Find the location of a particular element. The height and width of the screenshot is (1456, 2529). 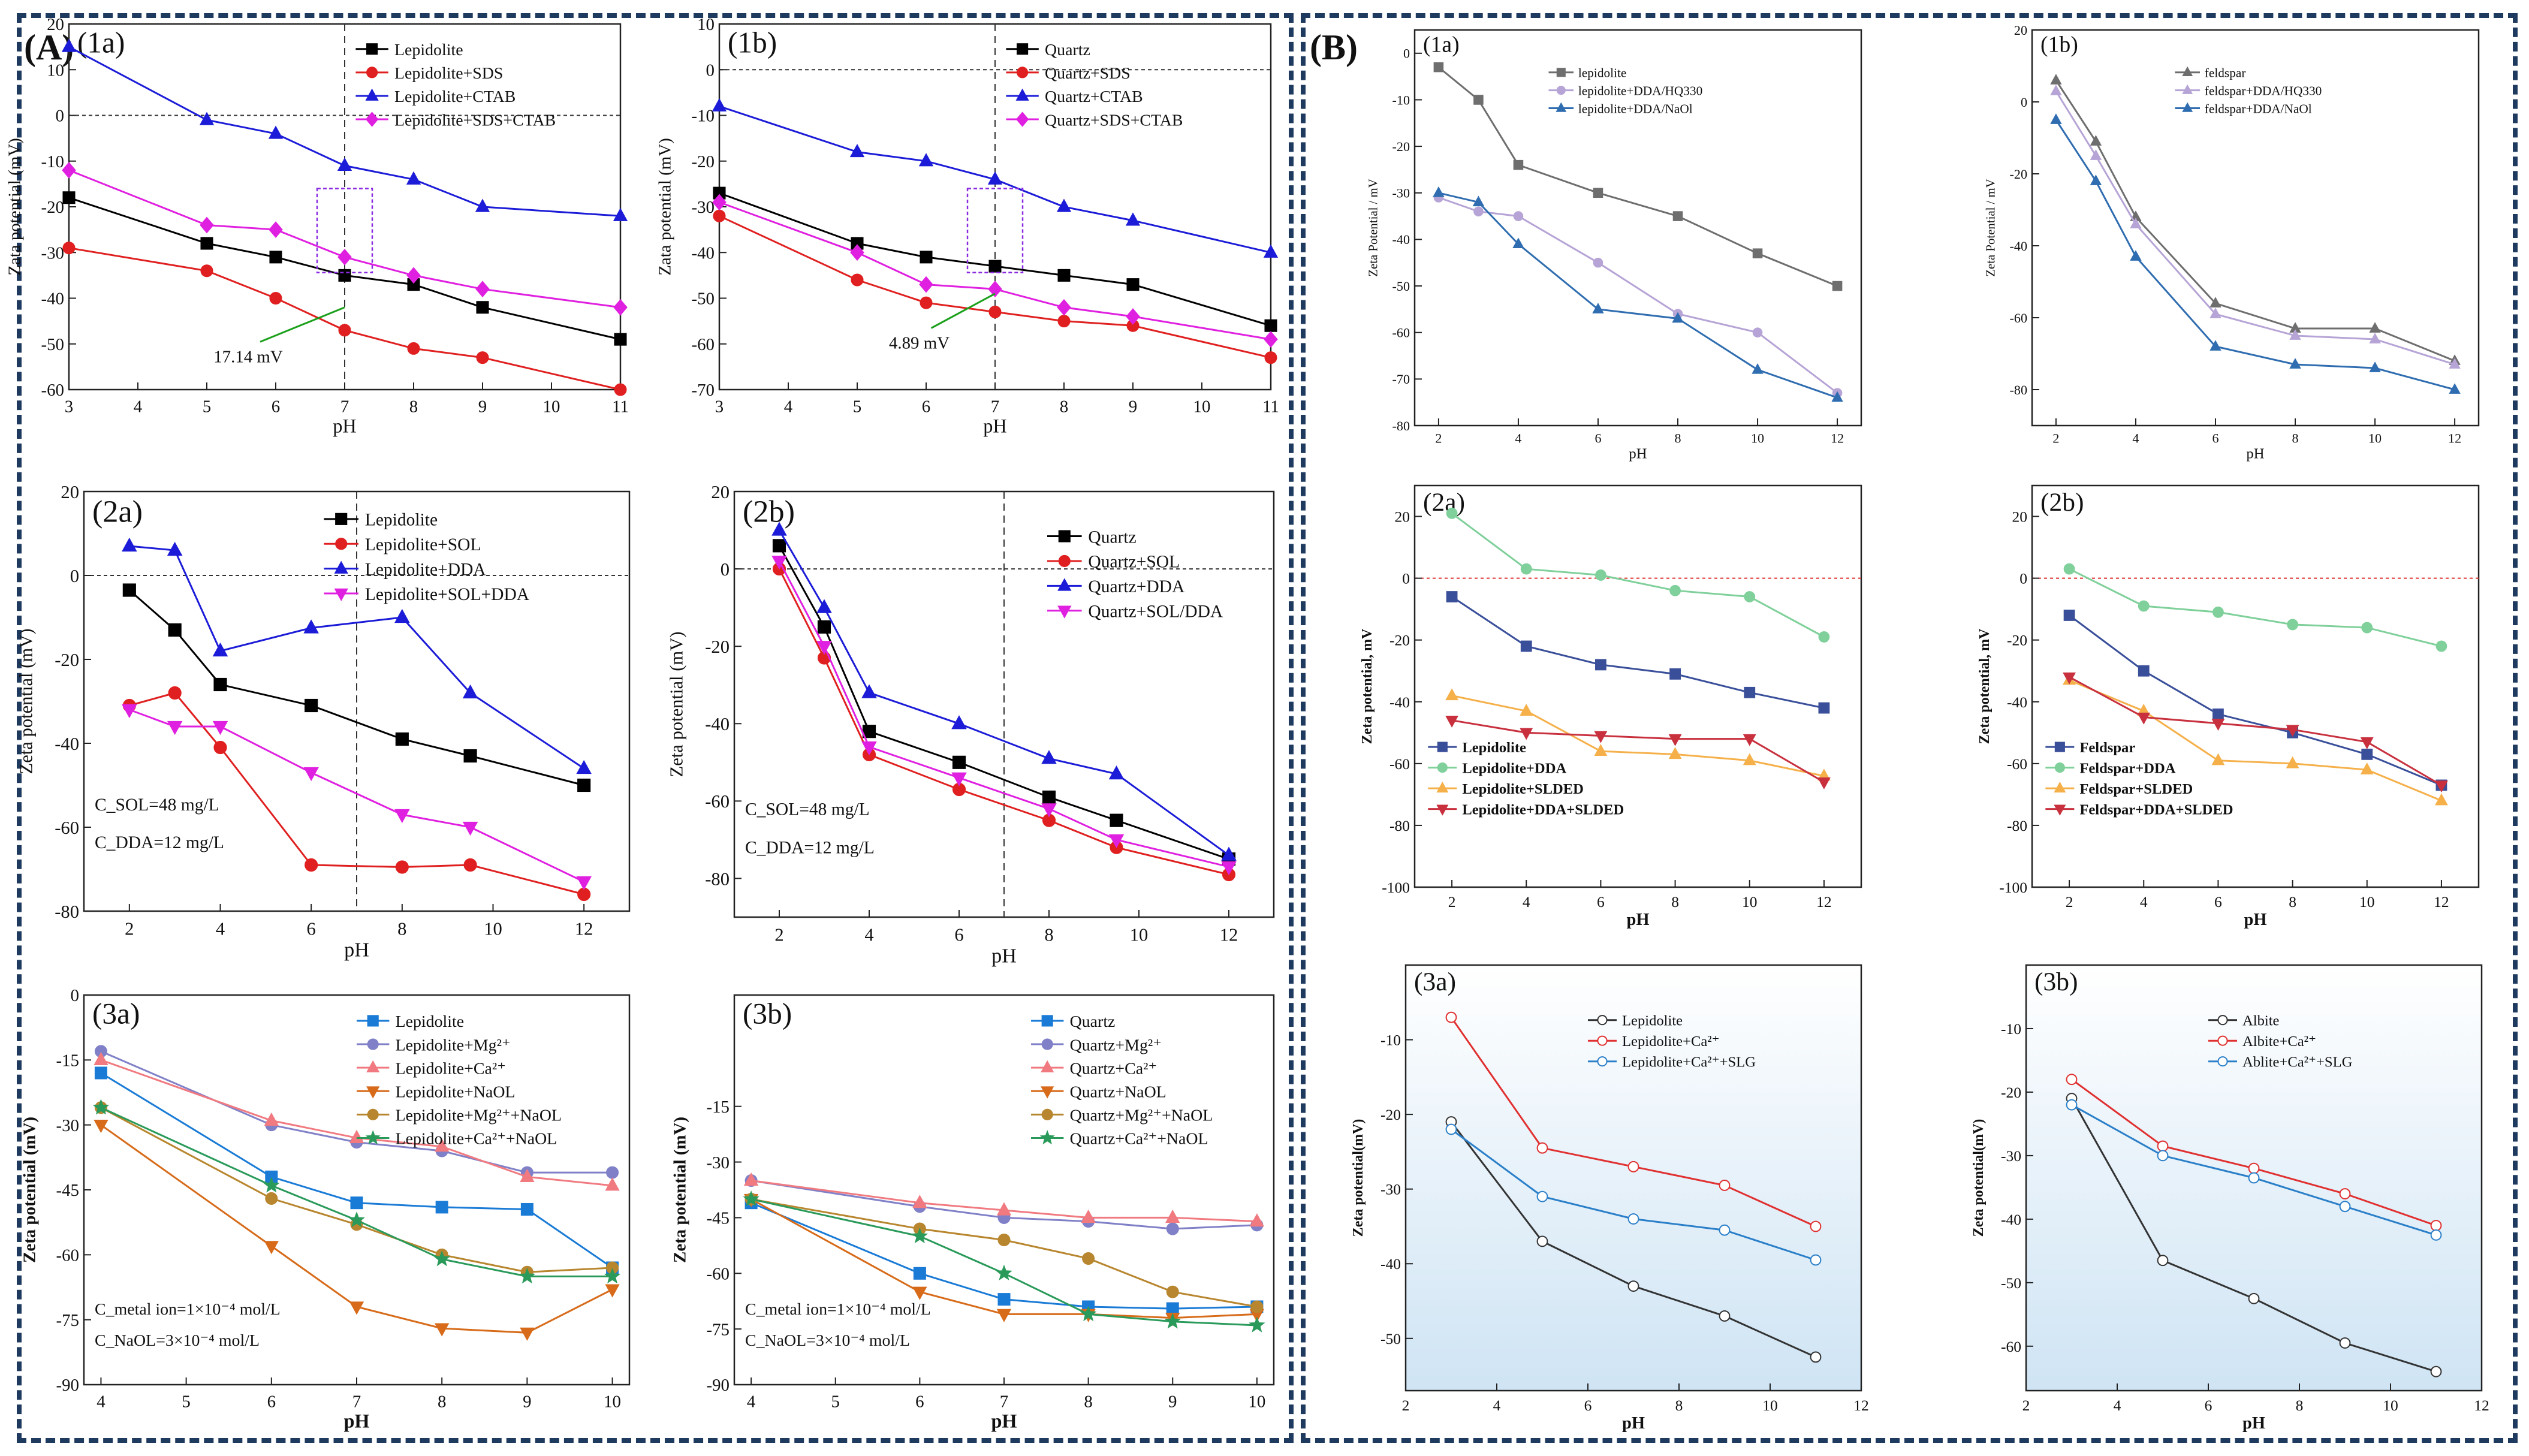

y-tick-label: 10 is located at coordinates (55, 70).